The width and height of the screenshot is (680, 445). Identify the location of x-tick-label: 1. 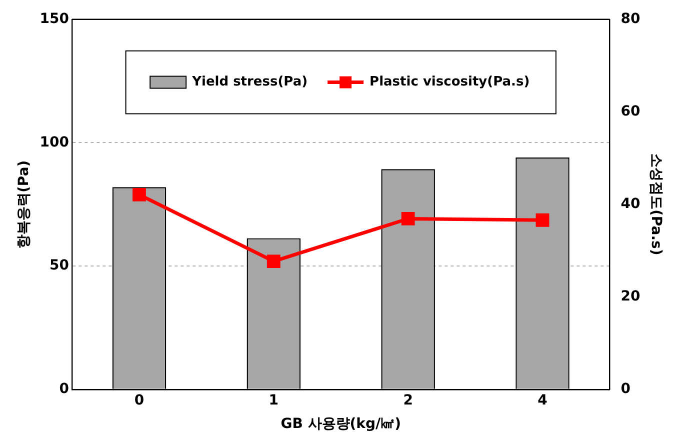
(273, 400).